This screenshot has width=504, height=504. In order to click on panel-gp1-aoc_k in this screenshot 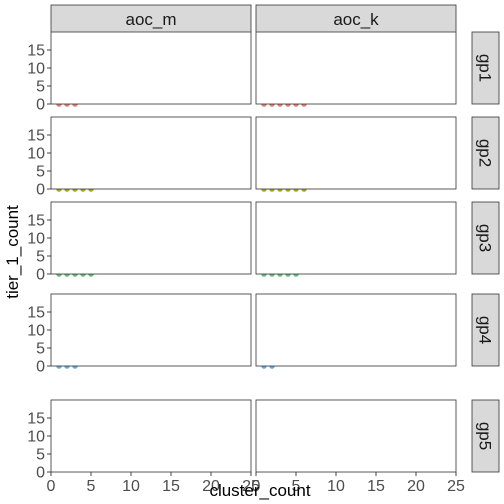, I will do `click(356, 69)`.